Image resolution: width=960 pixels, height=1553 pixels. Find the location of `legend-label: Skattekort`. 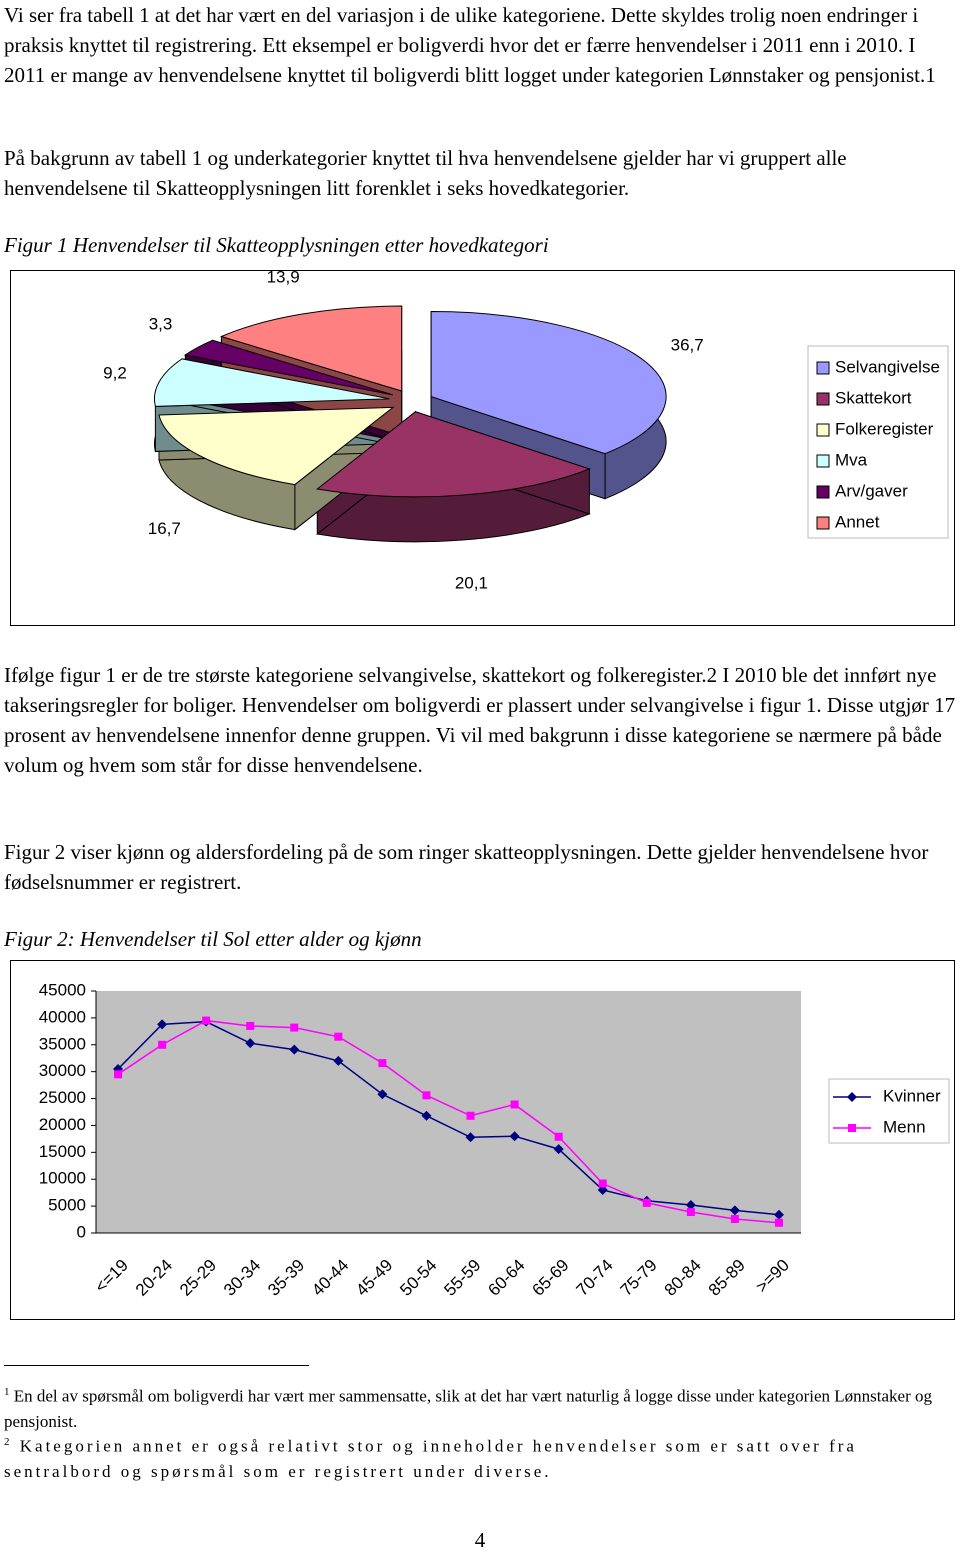

legend-label: Skattekort is located at coordinates (873, 397).